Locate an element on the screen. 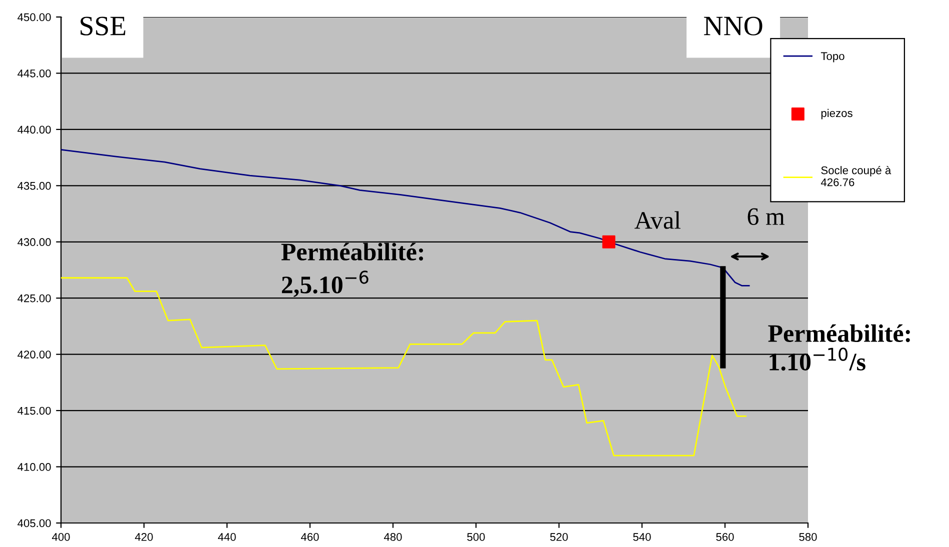 This screenshot has width=949, height=547. annotation: 6 m is located at coordinates (766, 217).